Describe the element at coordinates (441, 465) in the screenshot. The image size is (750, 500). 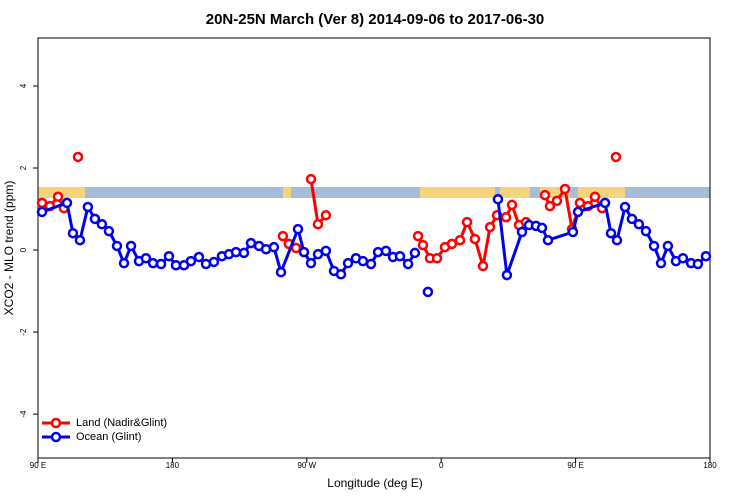
I see `x-tick-label: 0` at that location.